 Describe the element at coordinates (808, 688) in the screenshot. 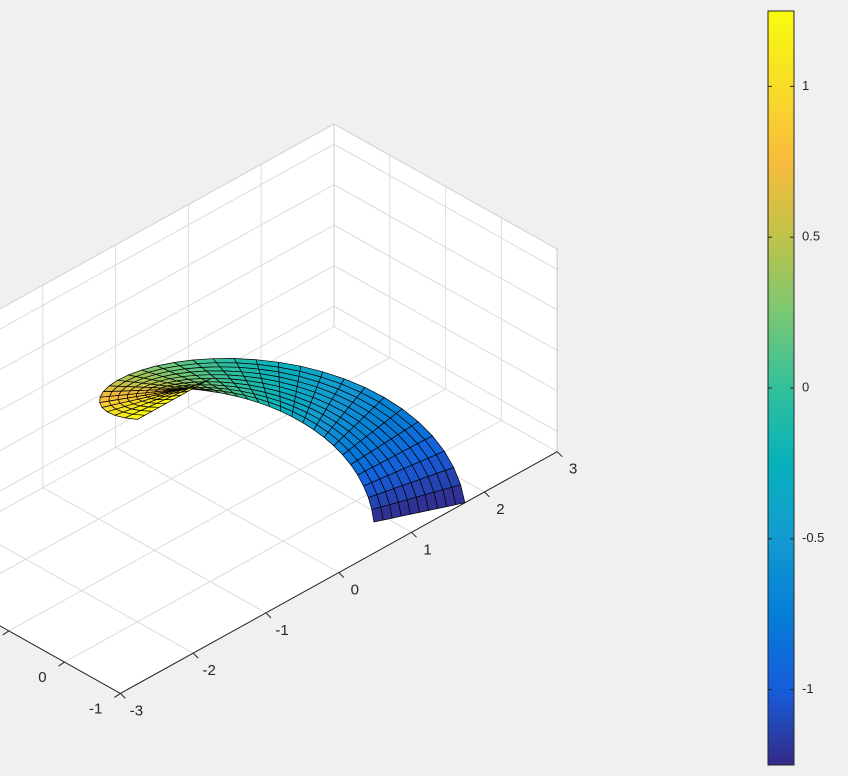

I see `colorbar-tick-label: -1` at that location.